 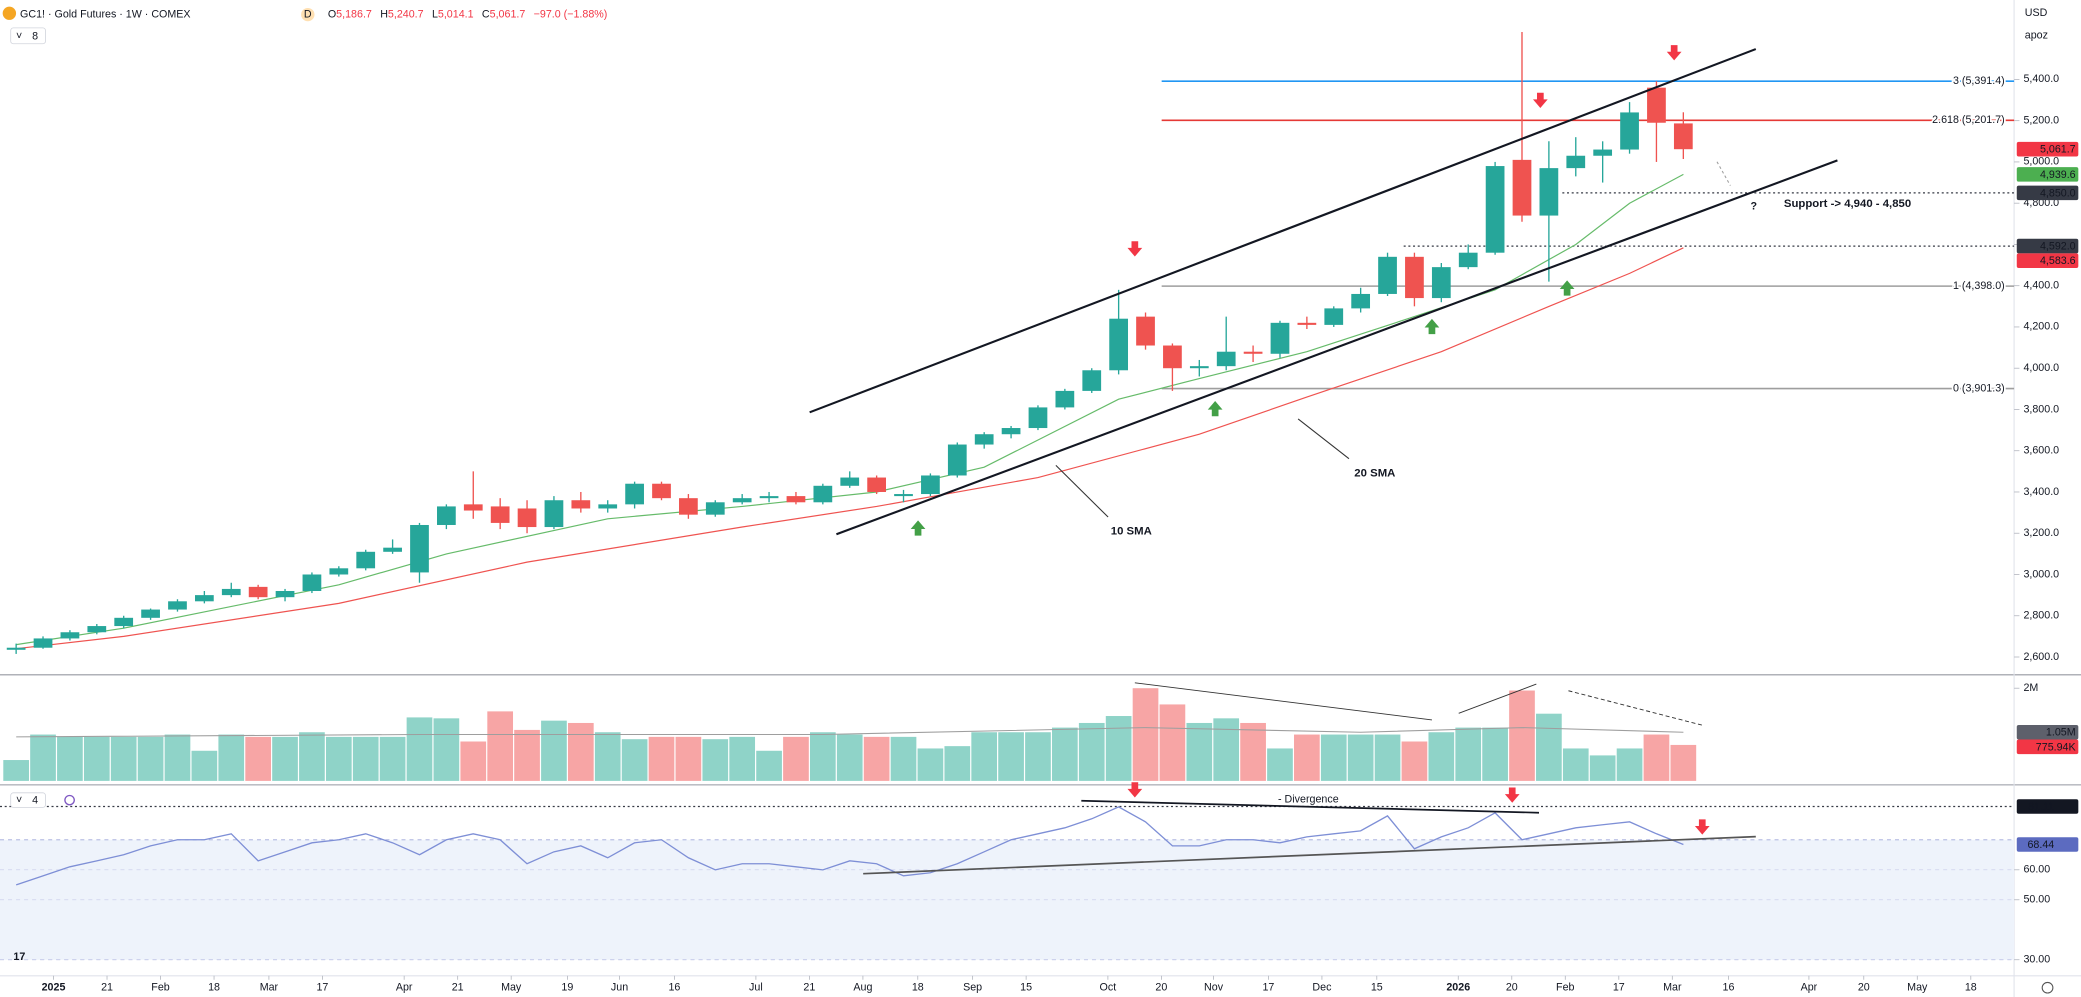 I want to click on market-badge: D, so click(x=308, y=14).